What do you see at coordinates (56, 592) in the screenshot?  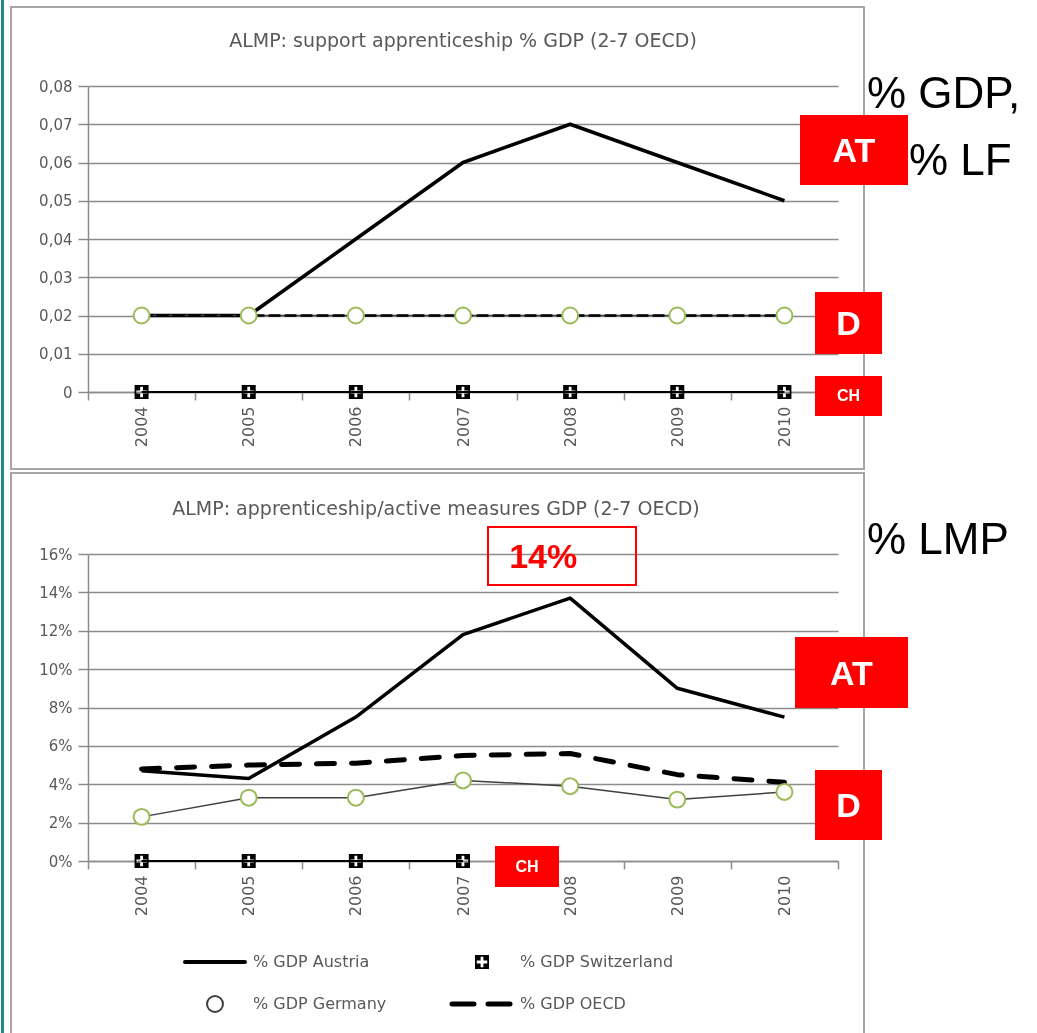 I see `y-tick-label: 14%` at bounding box center [56, 592].